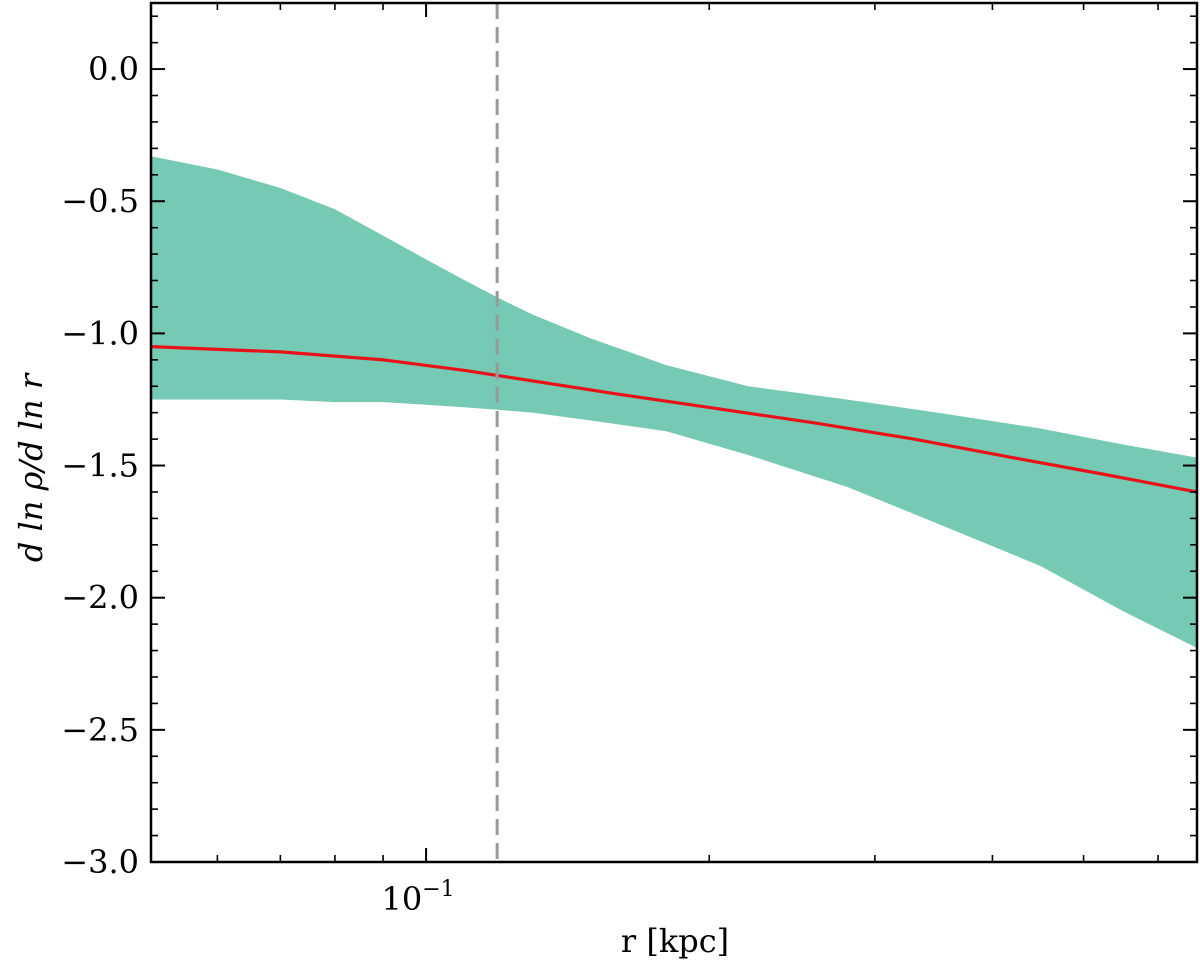 The image size is (1200, 966). I want to click on y-tick-label-0: 0.0, so click(113, 69).